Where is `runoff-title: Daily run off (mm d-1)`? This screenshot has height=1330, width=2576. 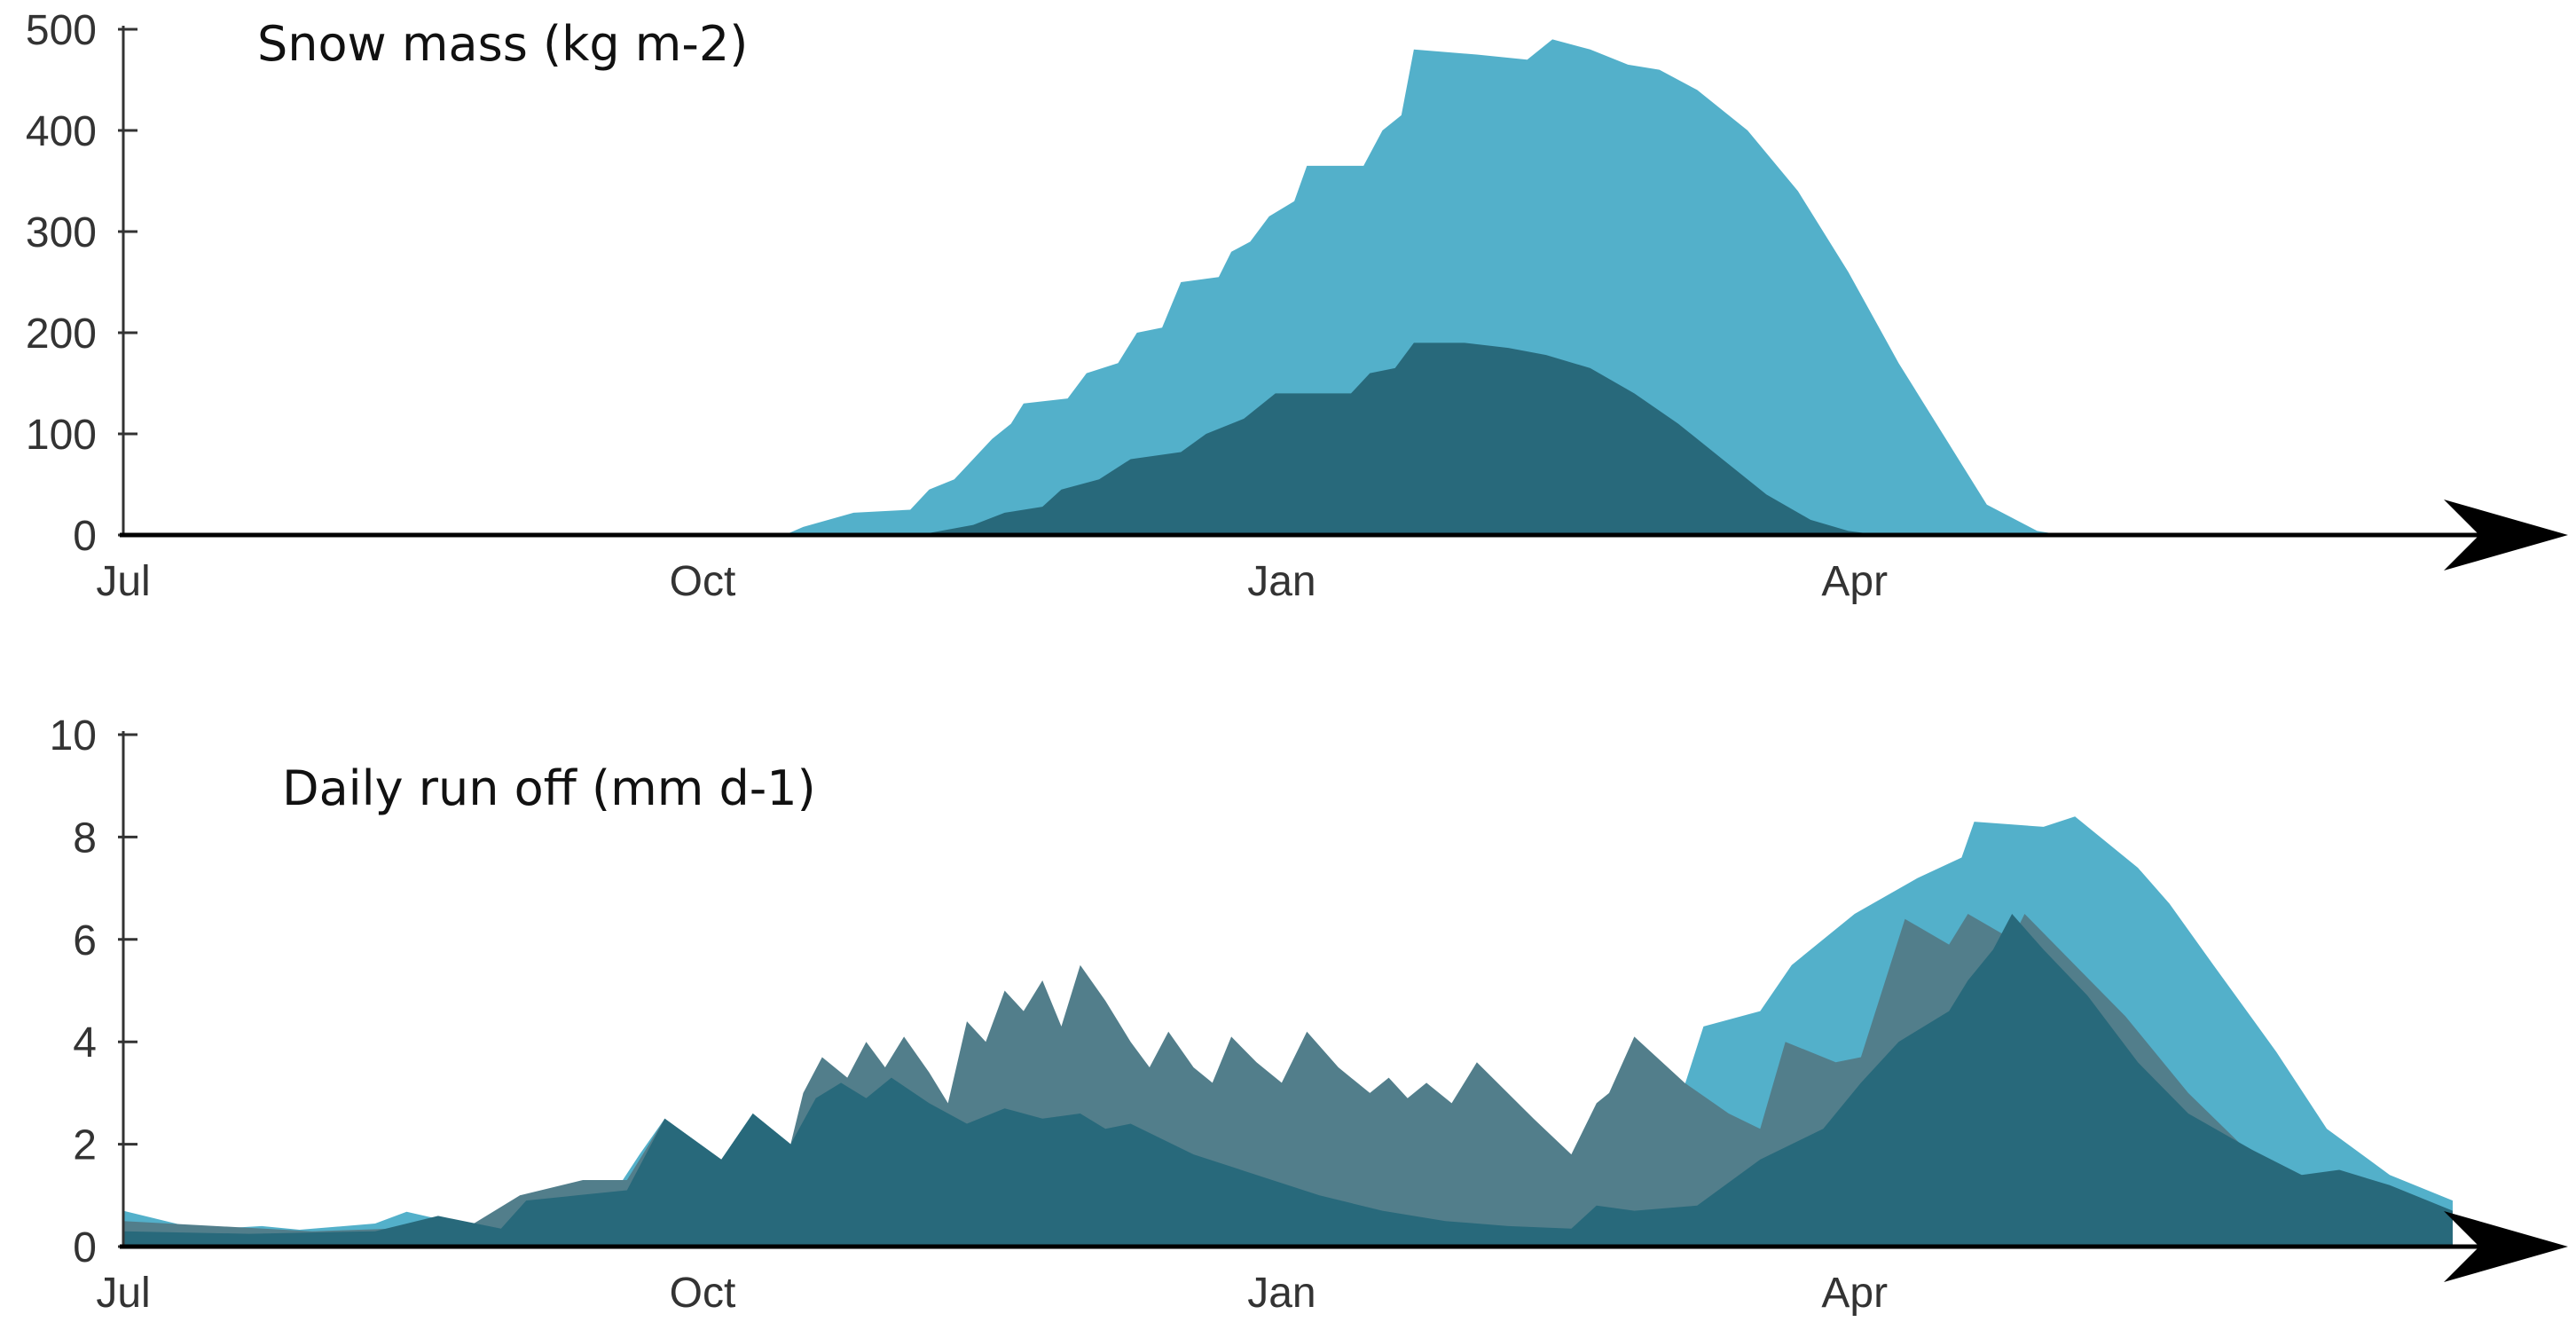 runoff-title: Daily run off (mm d-1) is located at coordinates (549, 788).